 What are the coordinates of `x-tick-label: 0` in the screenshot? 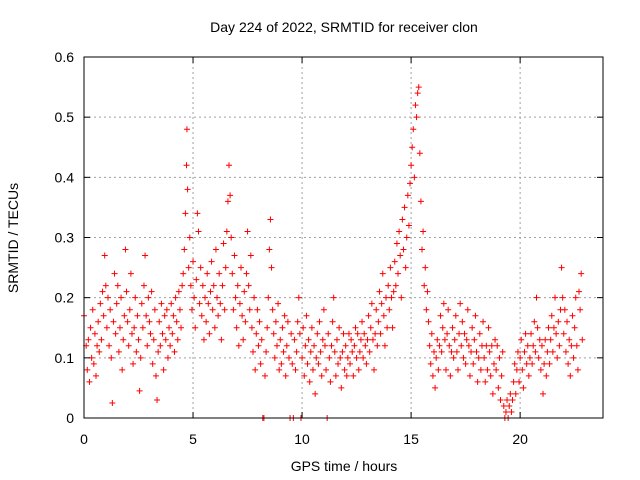 It's located at (84, 439).